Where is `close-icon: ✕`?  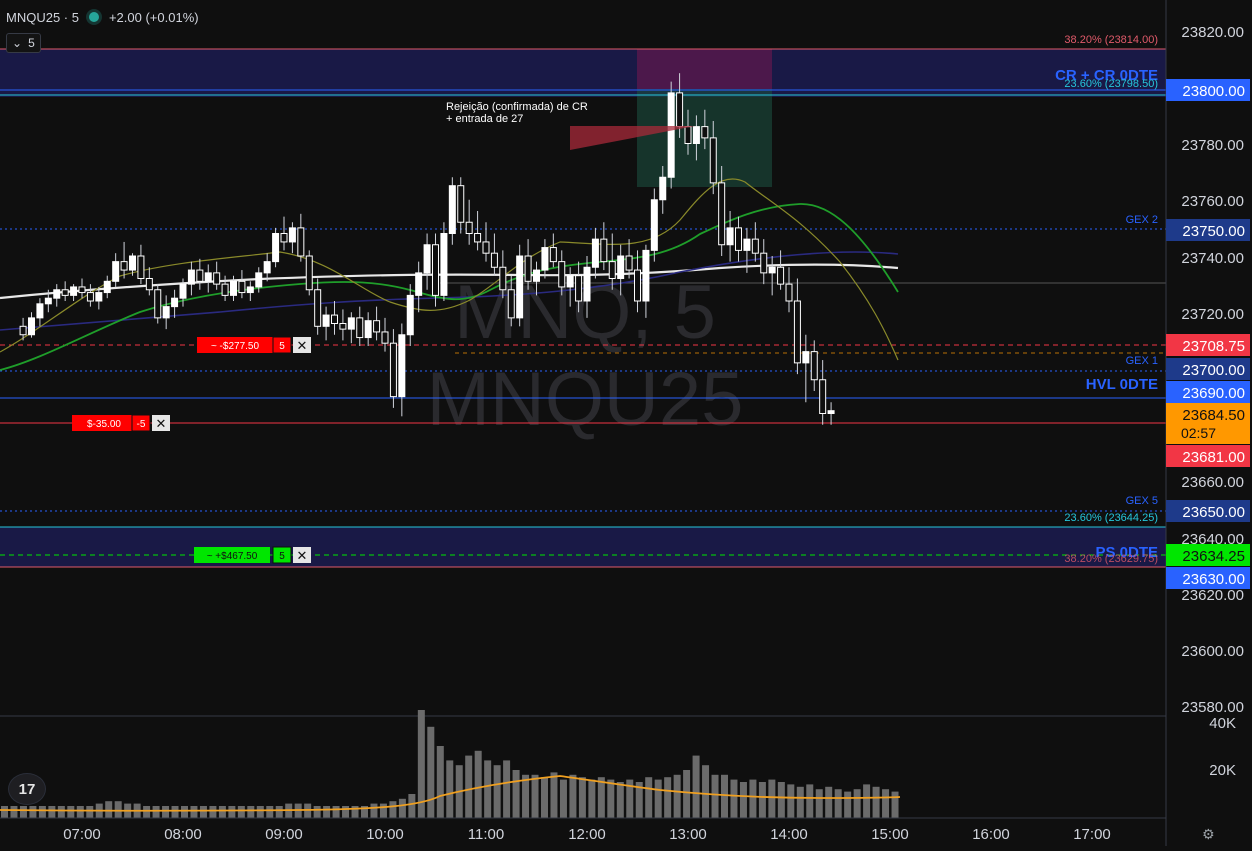 close-icon: ✕ is located at coordinates (302, 345).